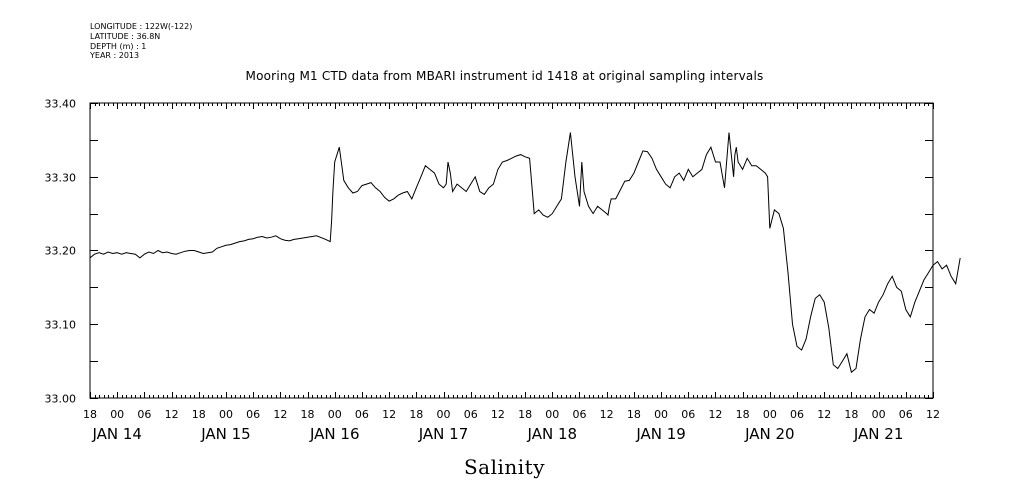 This screenshot has width=1009, height=504. Describe the element at coordinates (878, 434) in the screenshot. I see `x-day-label: JAN 21` at that location.